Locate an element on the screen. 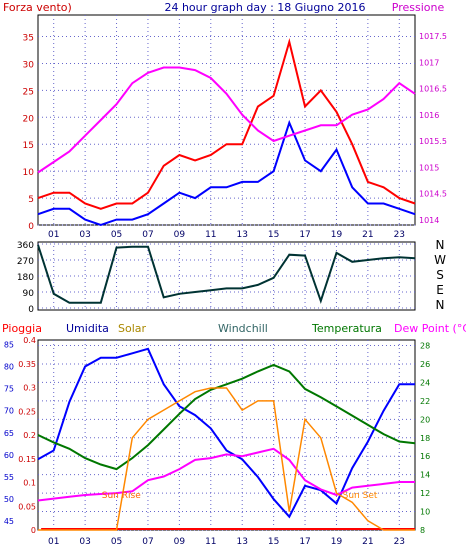 The image size is (466, 555). temperature-tick-label: 24 is located at coordinates (425, 382).